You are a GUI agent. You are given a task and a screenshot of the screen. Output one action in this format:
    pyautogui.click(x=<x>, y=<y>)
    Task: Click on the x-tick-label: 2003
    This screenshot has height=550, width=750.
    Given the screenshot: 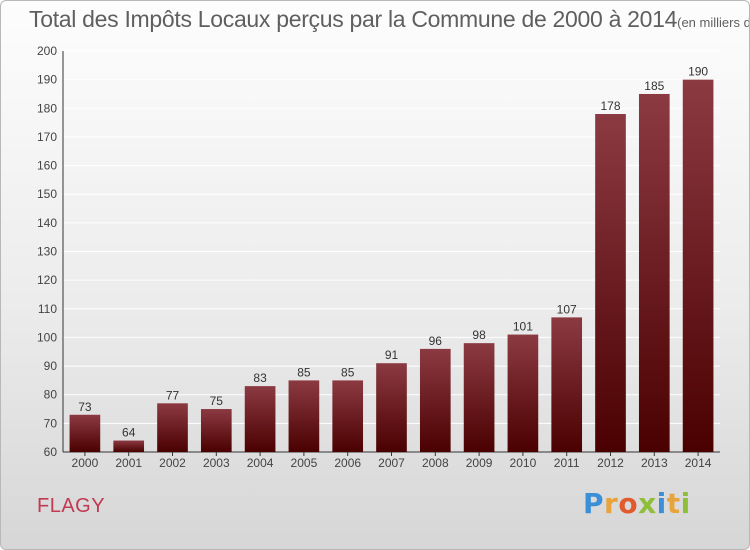 What is the action you would take?
    pyautogui.click(x=216, y=463)
    